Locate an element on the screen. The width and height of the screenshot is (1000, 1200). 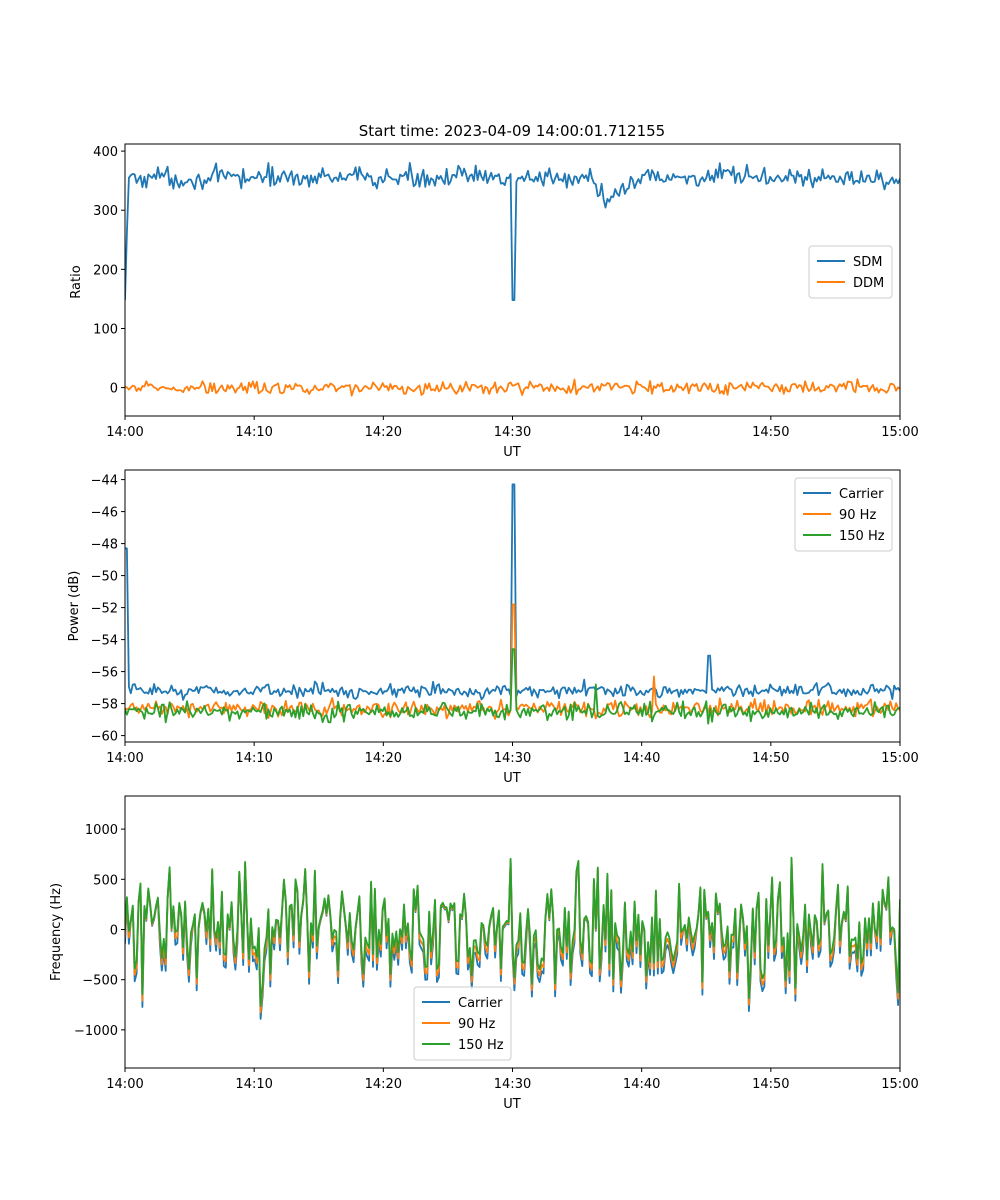
series-line-ddm is located at coordinates (512, 387).